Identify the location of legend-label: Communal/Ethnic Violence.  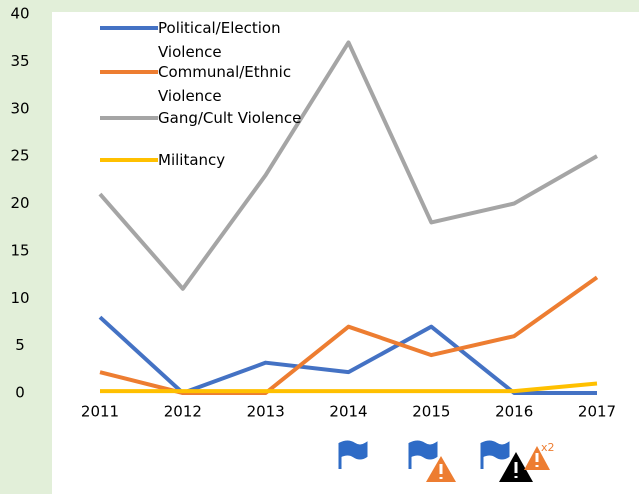
(225, 84).